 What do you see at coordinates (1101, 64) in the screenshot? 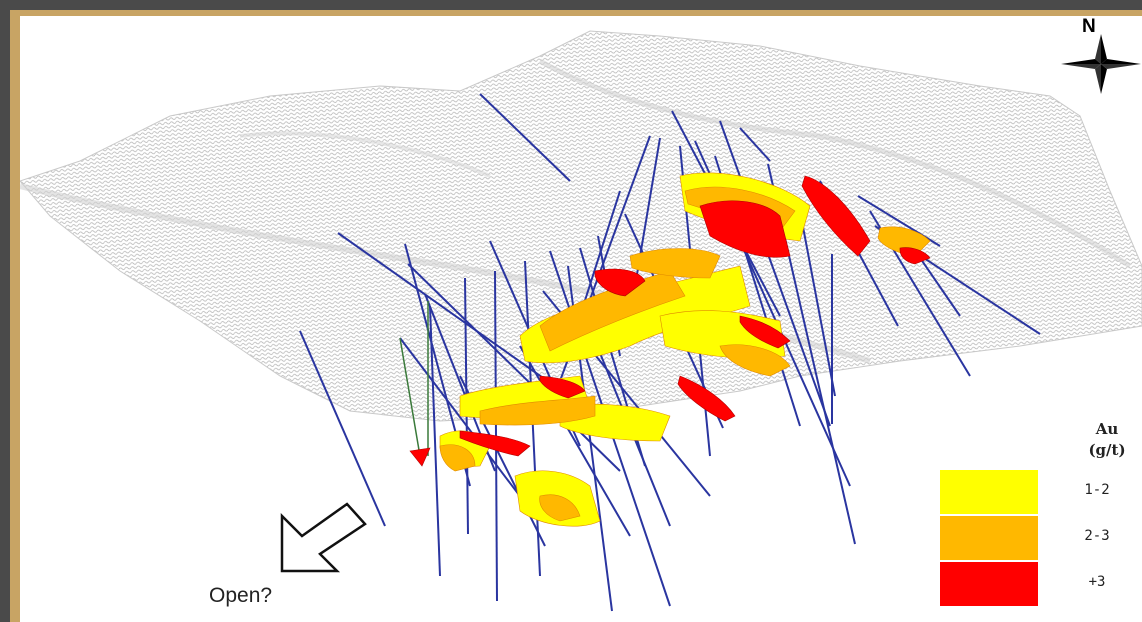
I see `north-arrow-icon` at bounding box center [1101, 64].